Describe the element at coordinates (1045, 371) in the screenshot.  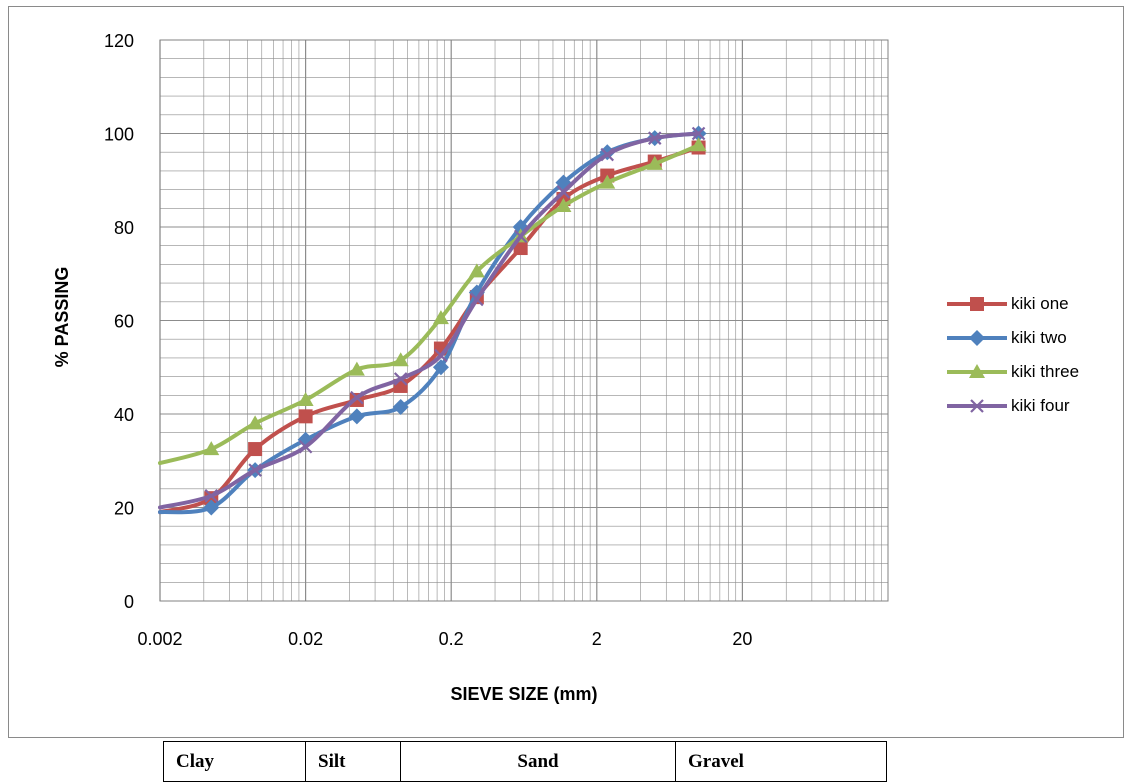
I see `legend-label-kiki-three: kiki three` at that location.